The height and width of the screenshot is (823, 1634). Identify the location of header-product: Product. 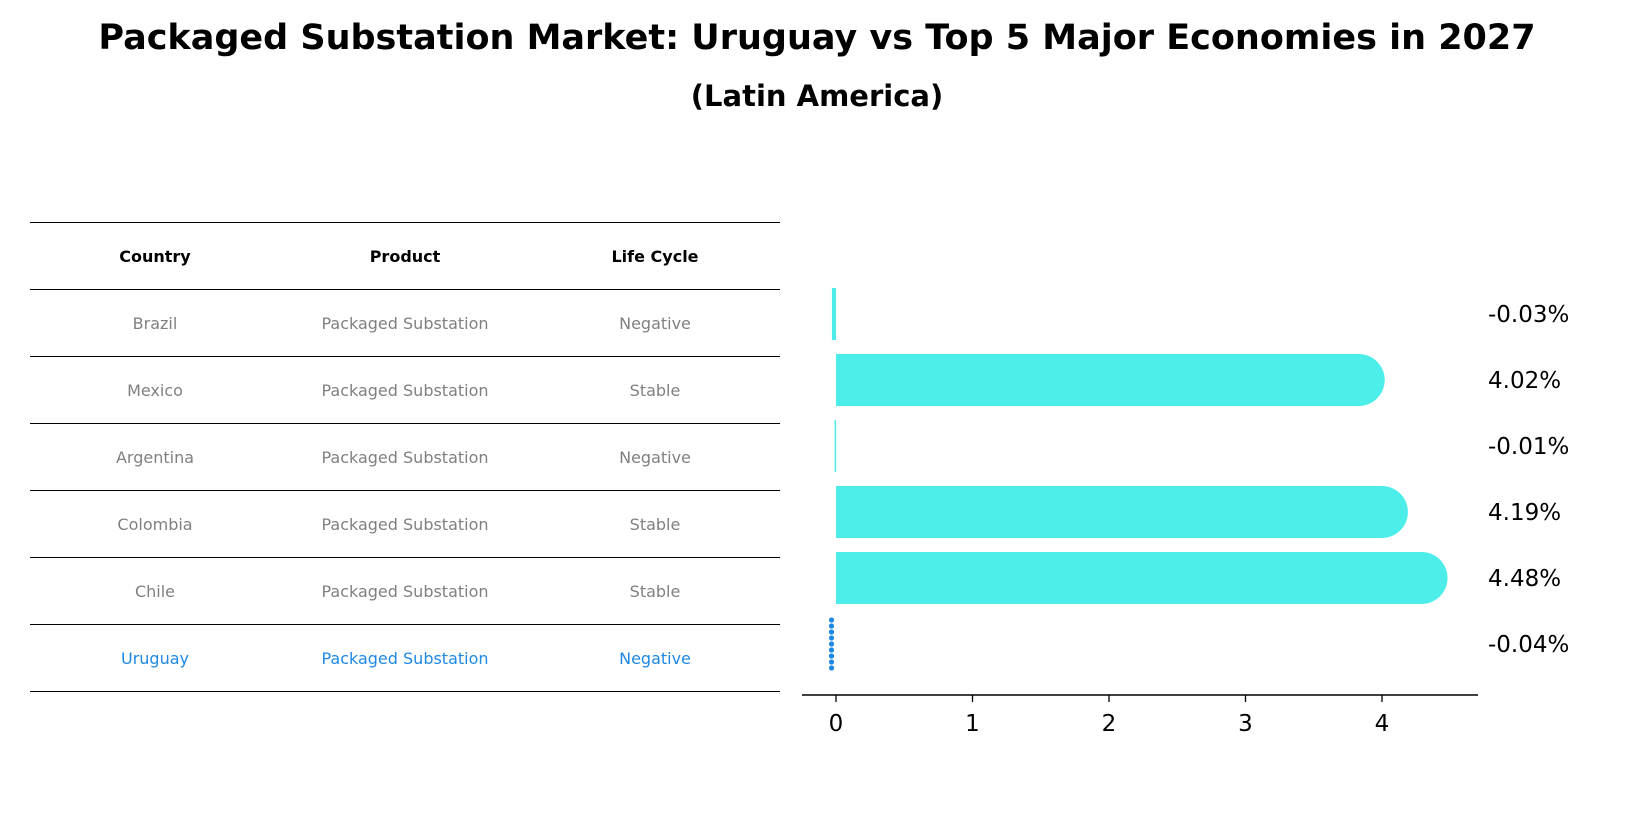
(405, 256).